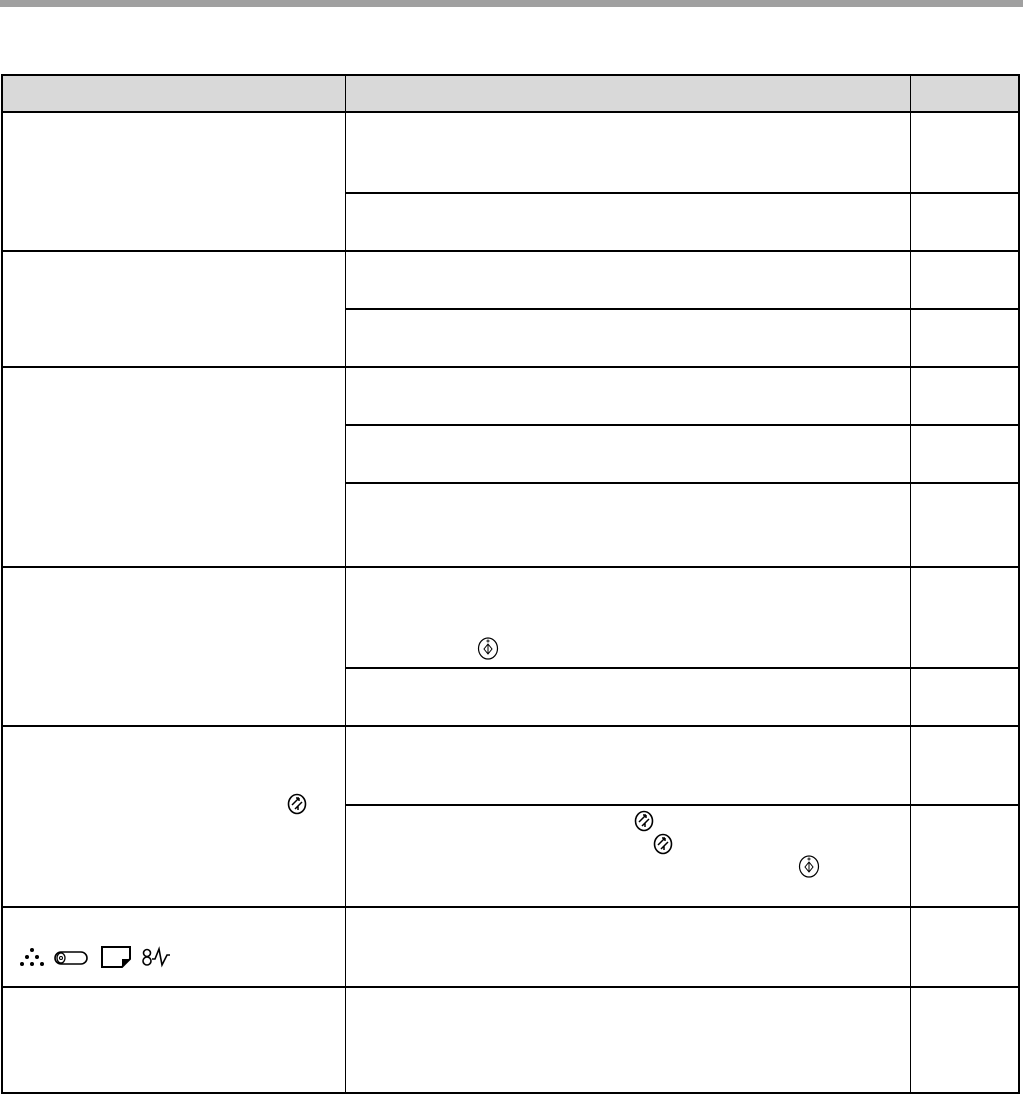 The height and width of the screenshot is (1096, 1023). I want to click on paper-icon, so click(116, 957).